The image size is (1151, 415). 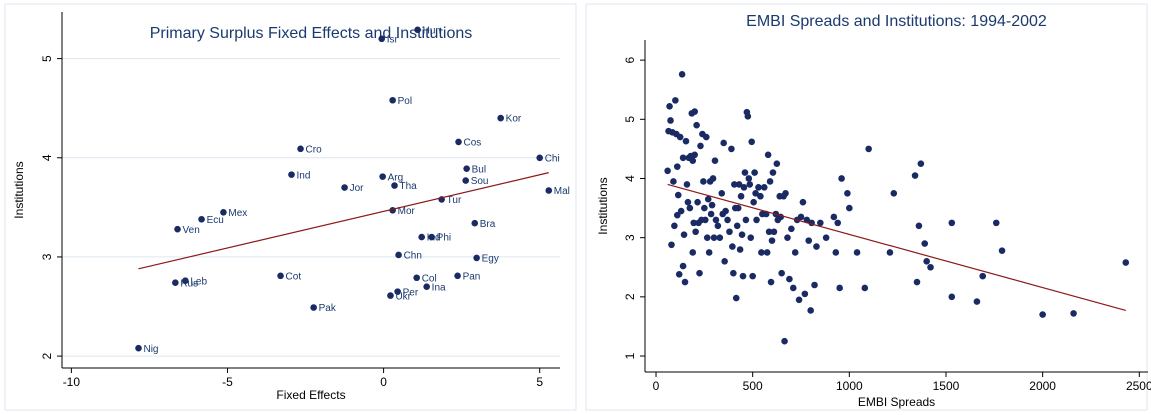 I want to click on point-label: Chn, so click(x=413, y=256).